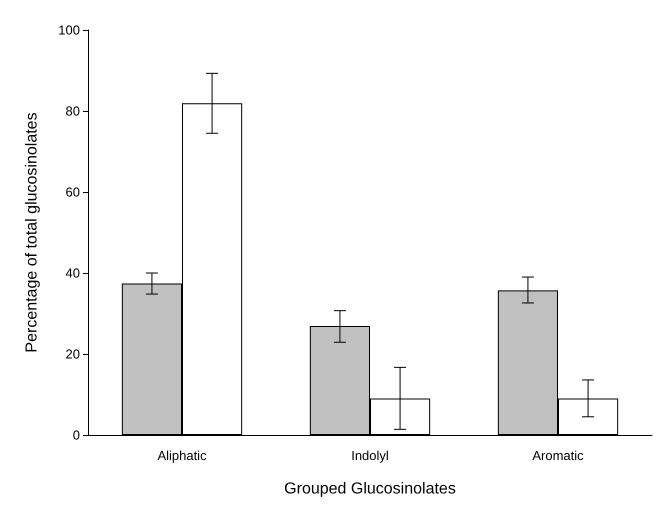  I want to click on x-tick-label: Indolyl, so click(370, 455).